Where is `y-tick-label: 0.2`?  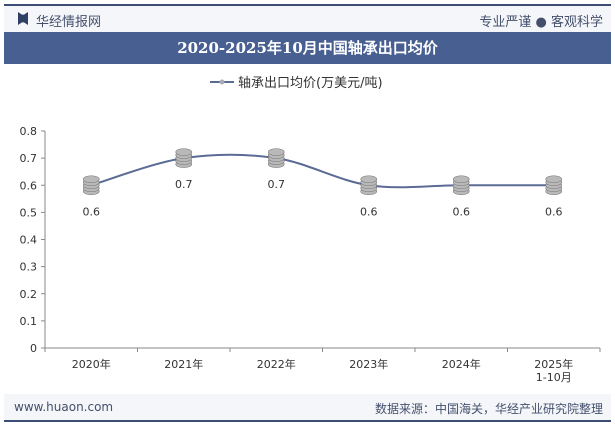
y-tick-label: 0.2 is located at coordinates (29, 294).